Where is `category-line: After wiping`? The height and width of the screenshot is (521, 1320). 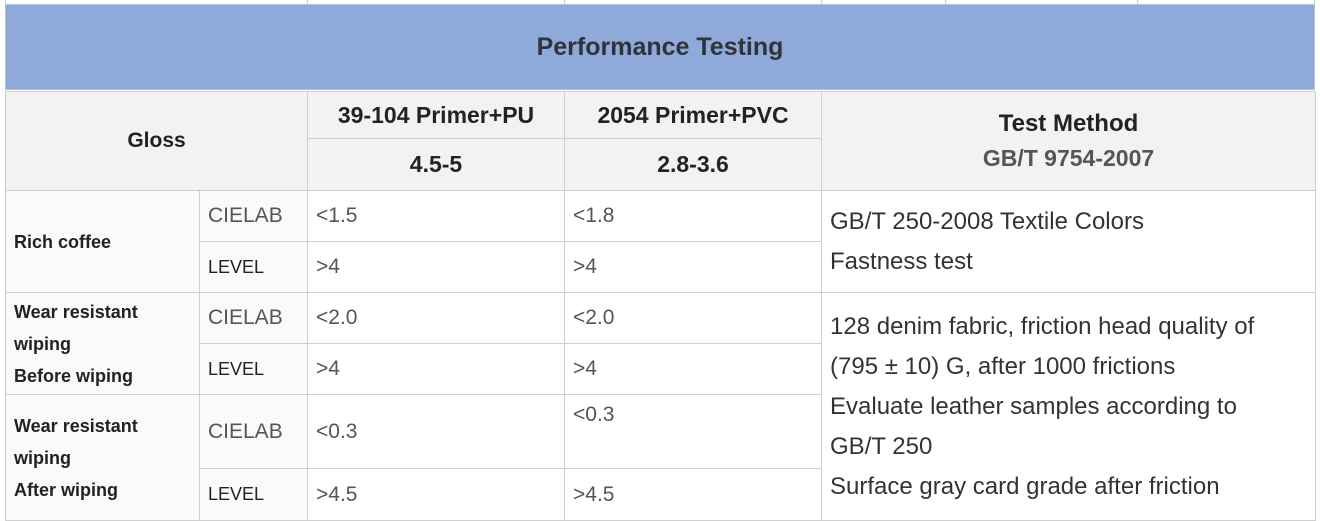 category-line: After wiping is located at coordinates (66, 489).